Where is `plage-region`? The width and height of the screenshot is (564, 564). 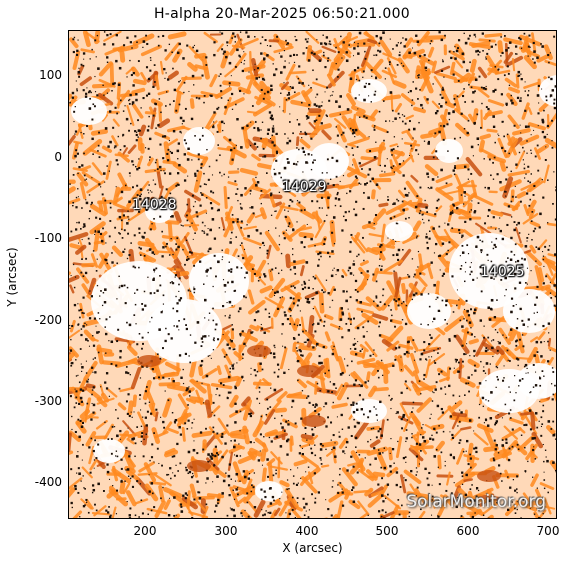
plage-region is located at coordinates (159, 211).